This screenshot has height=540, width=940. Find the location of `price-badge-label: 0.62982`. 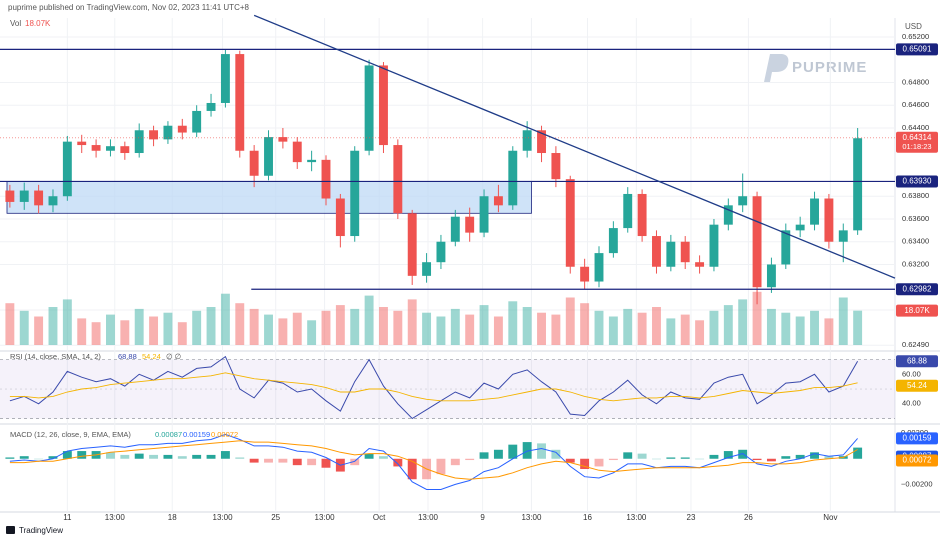

price-badge-label: 0.62982 is located at coordinates (917, 288).